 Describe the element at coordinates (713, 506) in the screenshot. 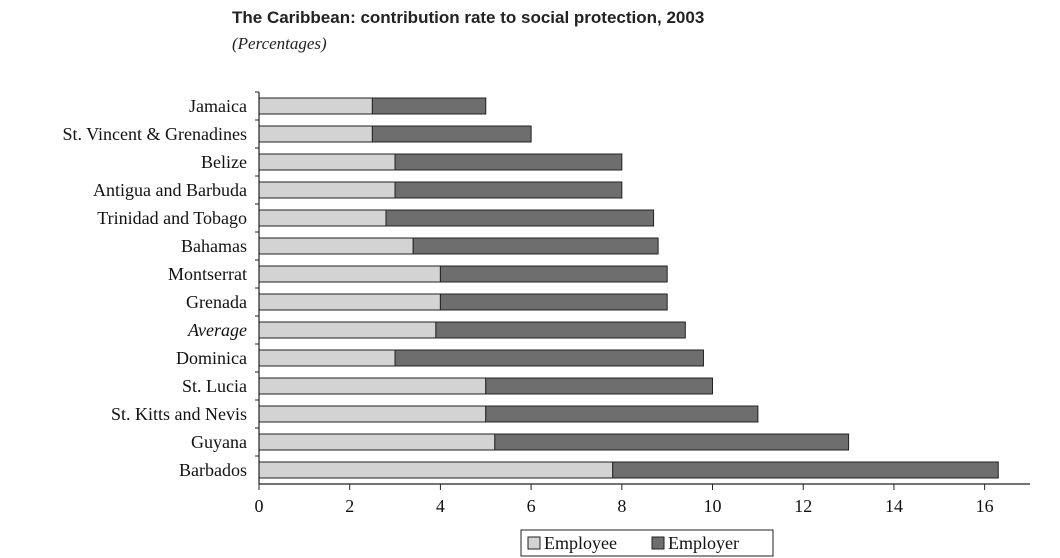

I see `x-tick-label: 10` at that location.